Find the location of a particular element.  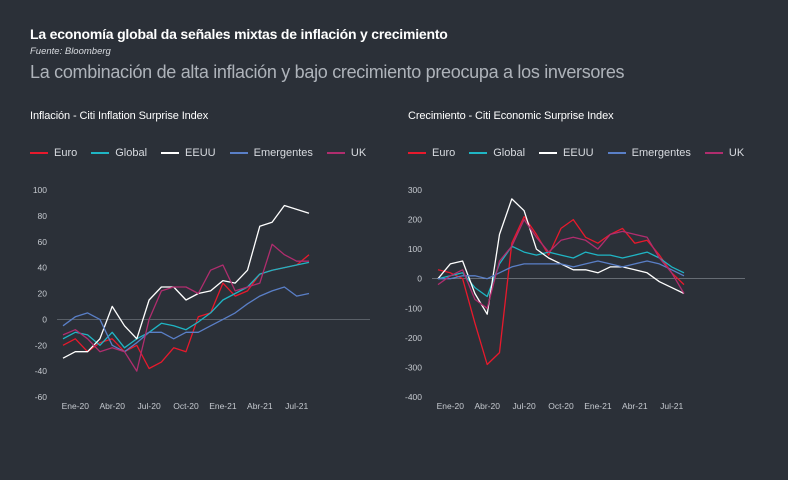

y-tick-label: 20 is located at coordinates (43, 294).